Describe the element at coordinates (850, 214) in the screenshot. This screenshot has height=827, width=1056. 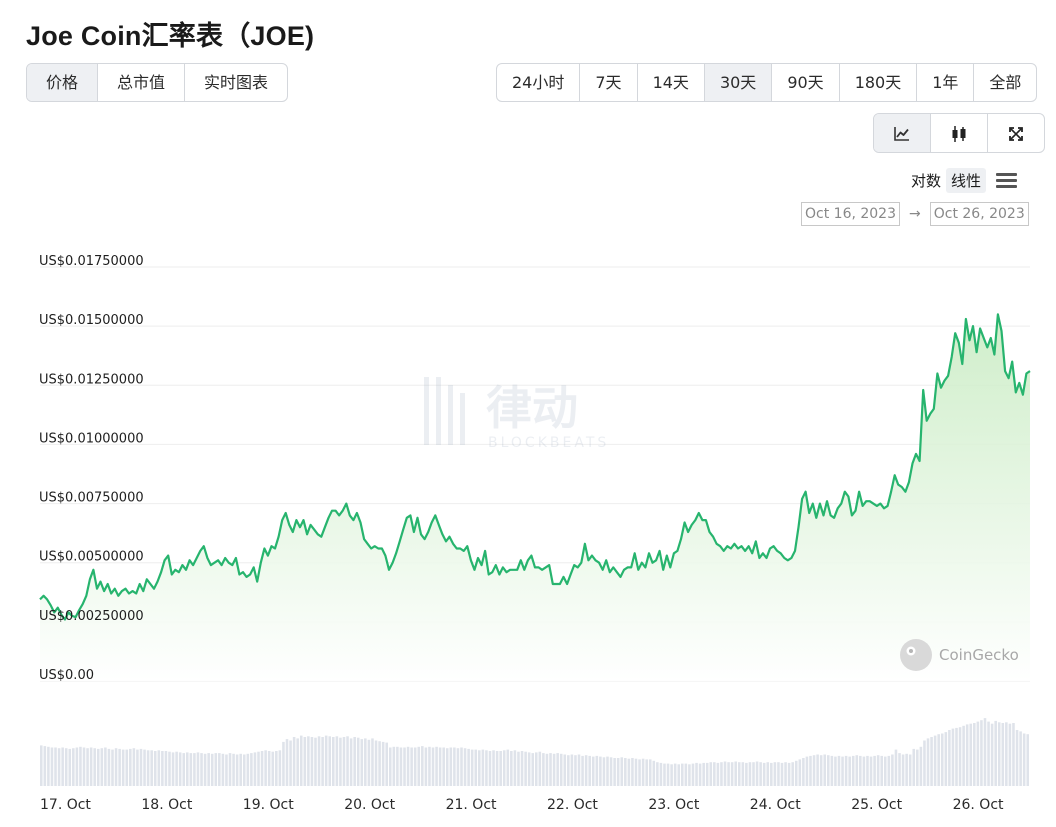
I see `date-from-input: Oct 16, 2023` at that location.